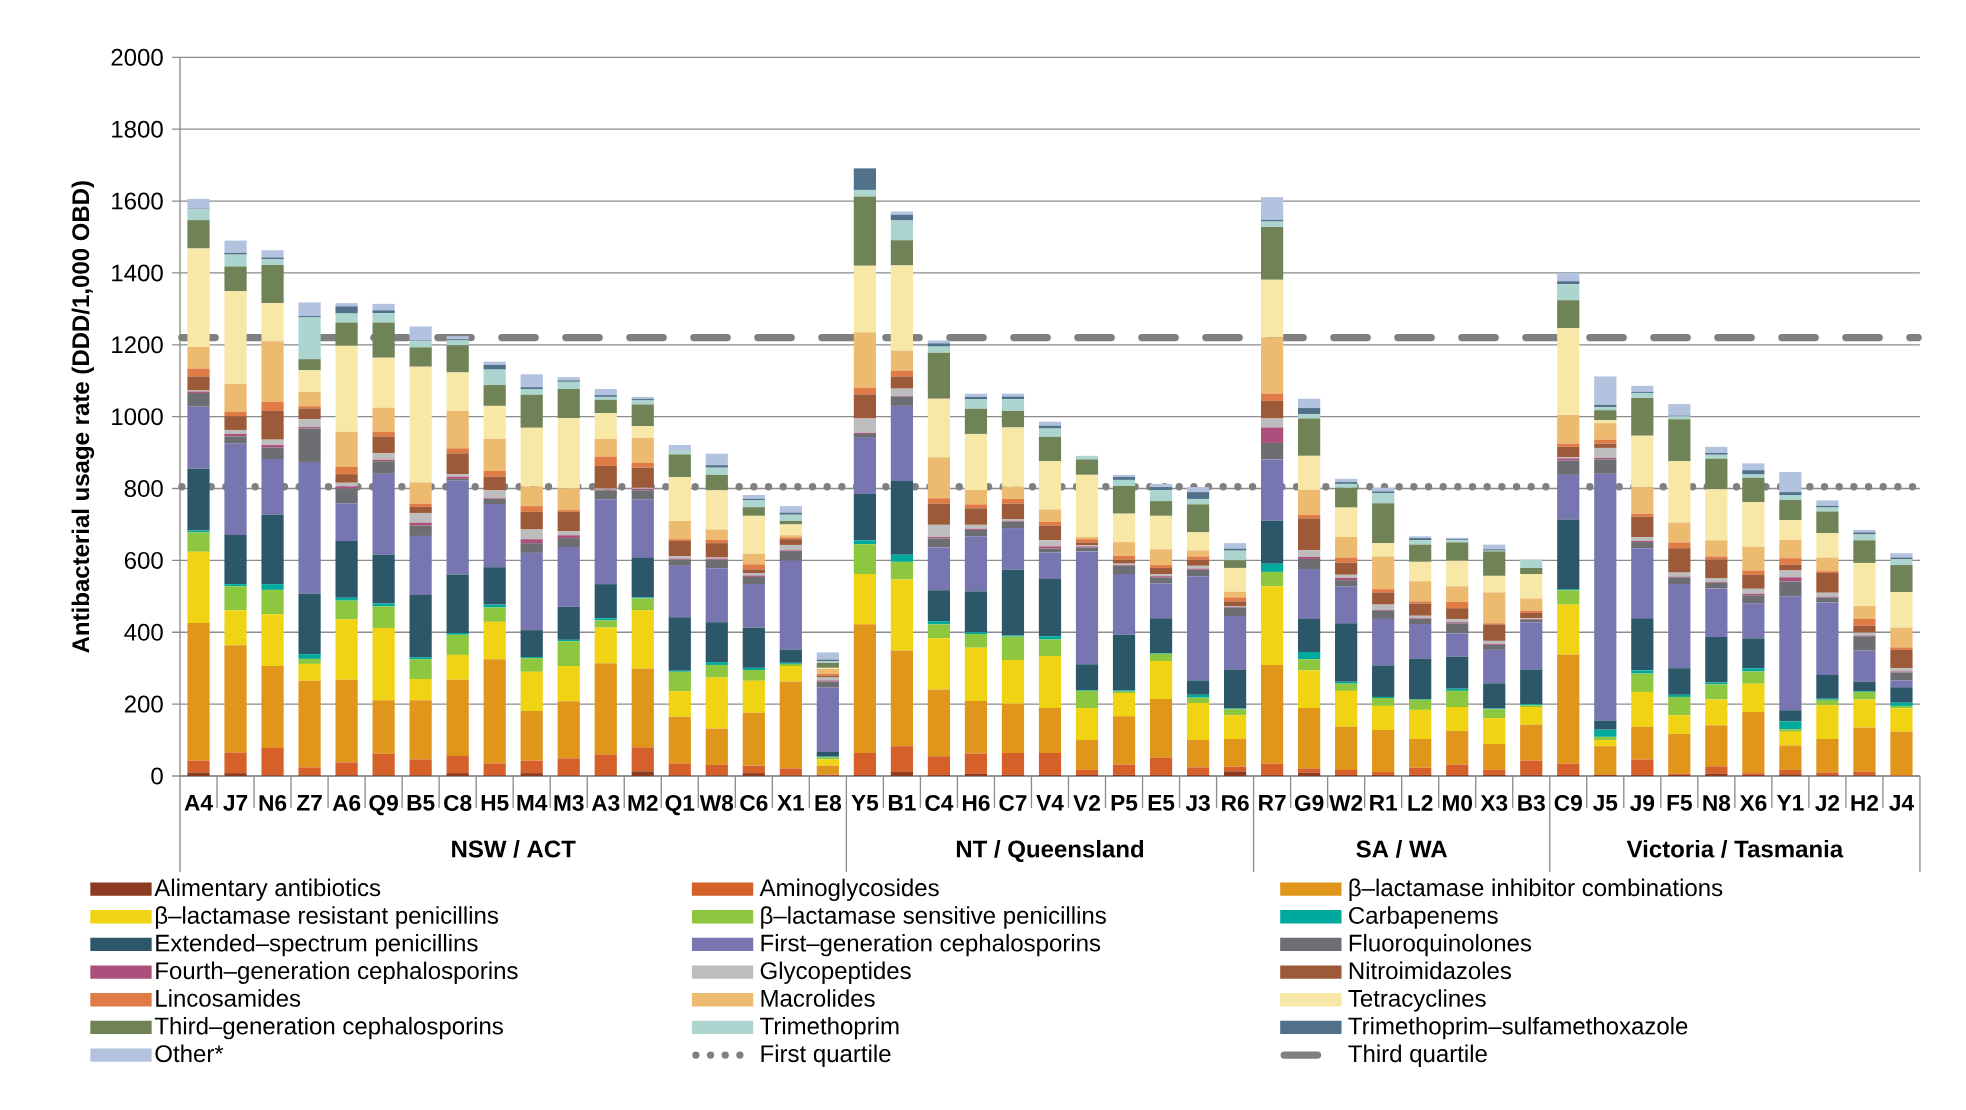 Image resolution: width=1966 pixels, height=1110 pixels. I want to click on x-tick-label: C9, so click(1568, 802).